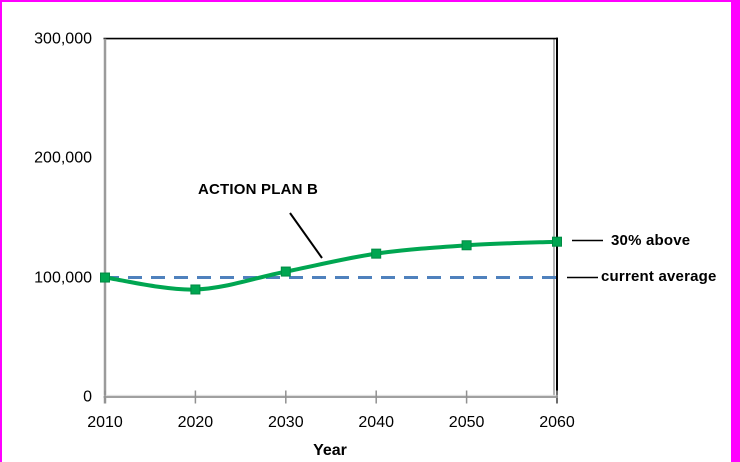  I want to click on x-tick-label: 2030, so click(286, 422).